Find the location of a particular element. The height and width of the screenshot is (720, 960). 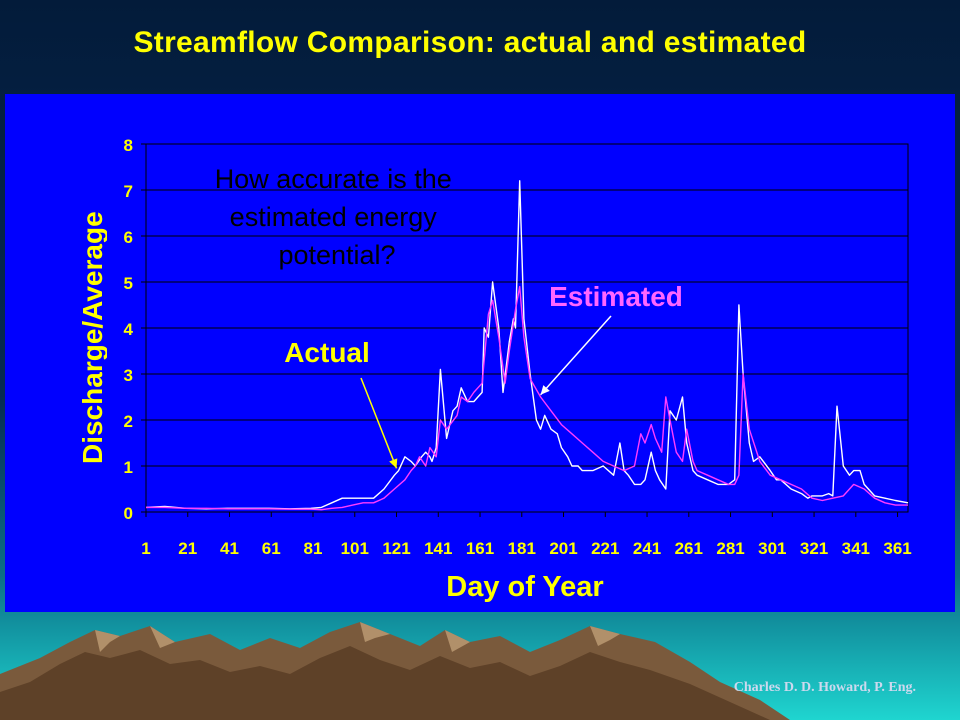

mountain-illustration is located at coordinates (395, 671).